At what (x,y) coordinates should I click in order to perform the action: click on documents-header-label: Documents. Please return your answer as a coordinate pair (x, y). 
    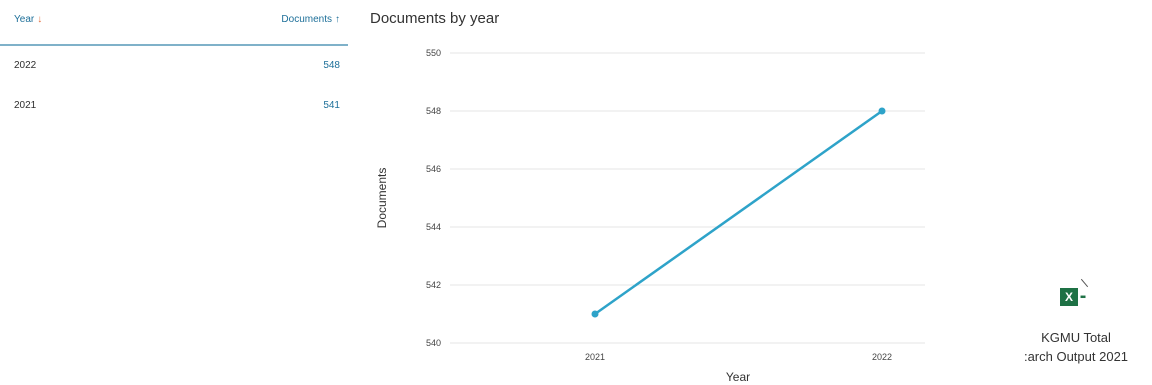
    Looking at the image, I should click on (306, 19).